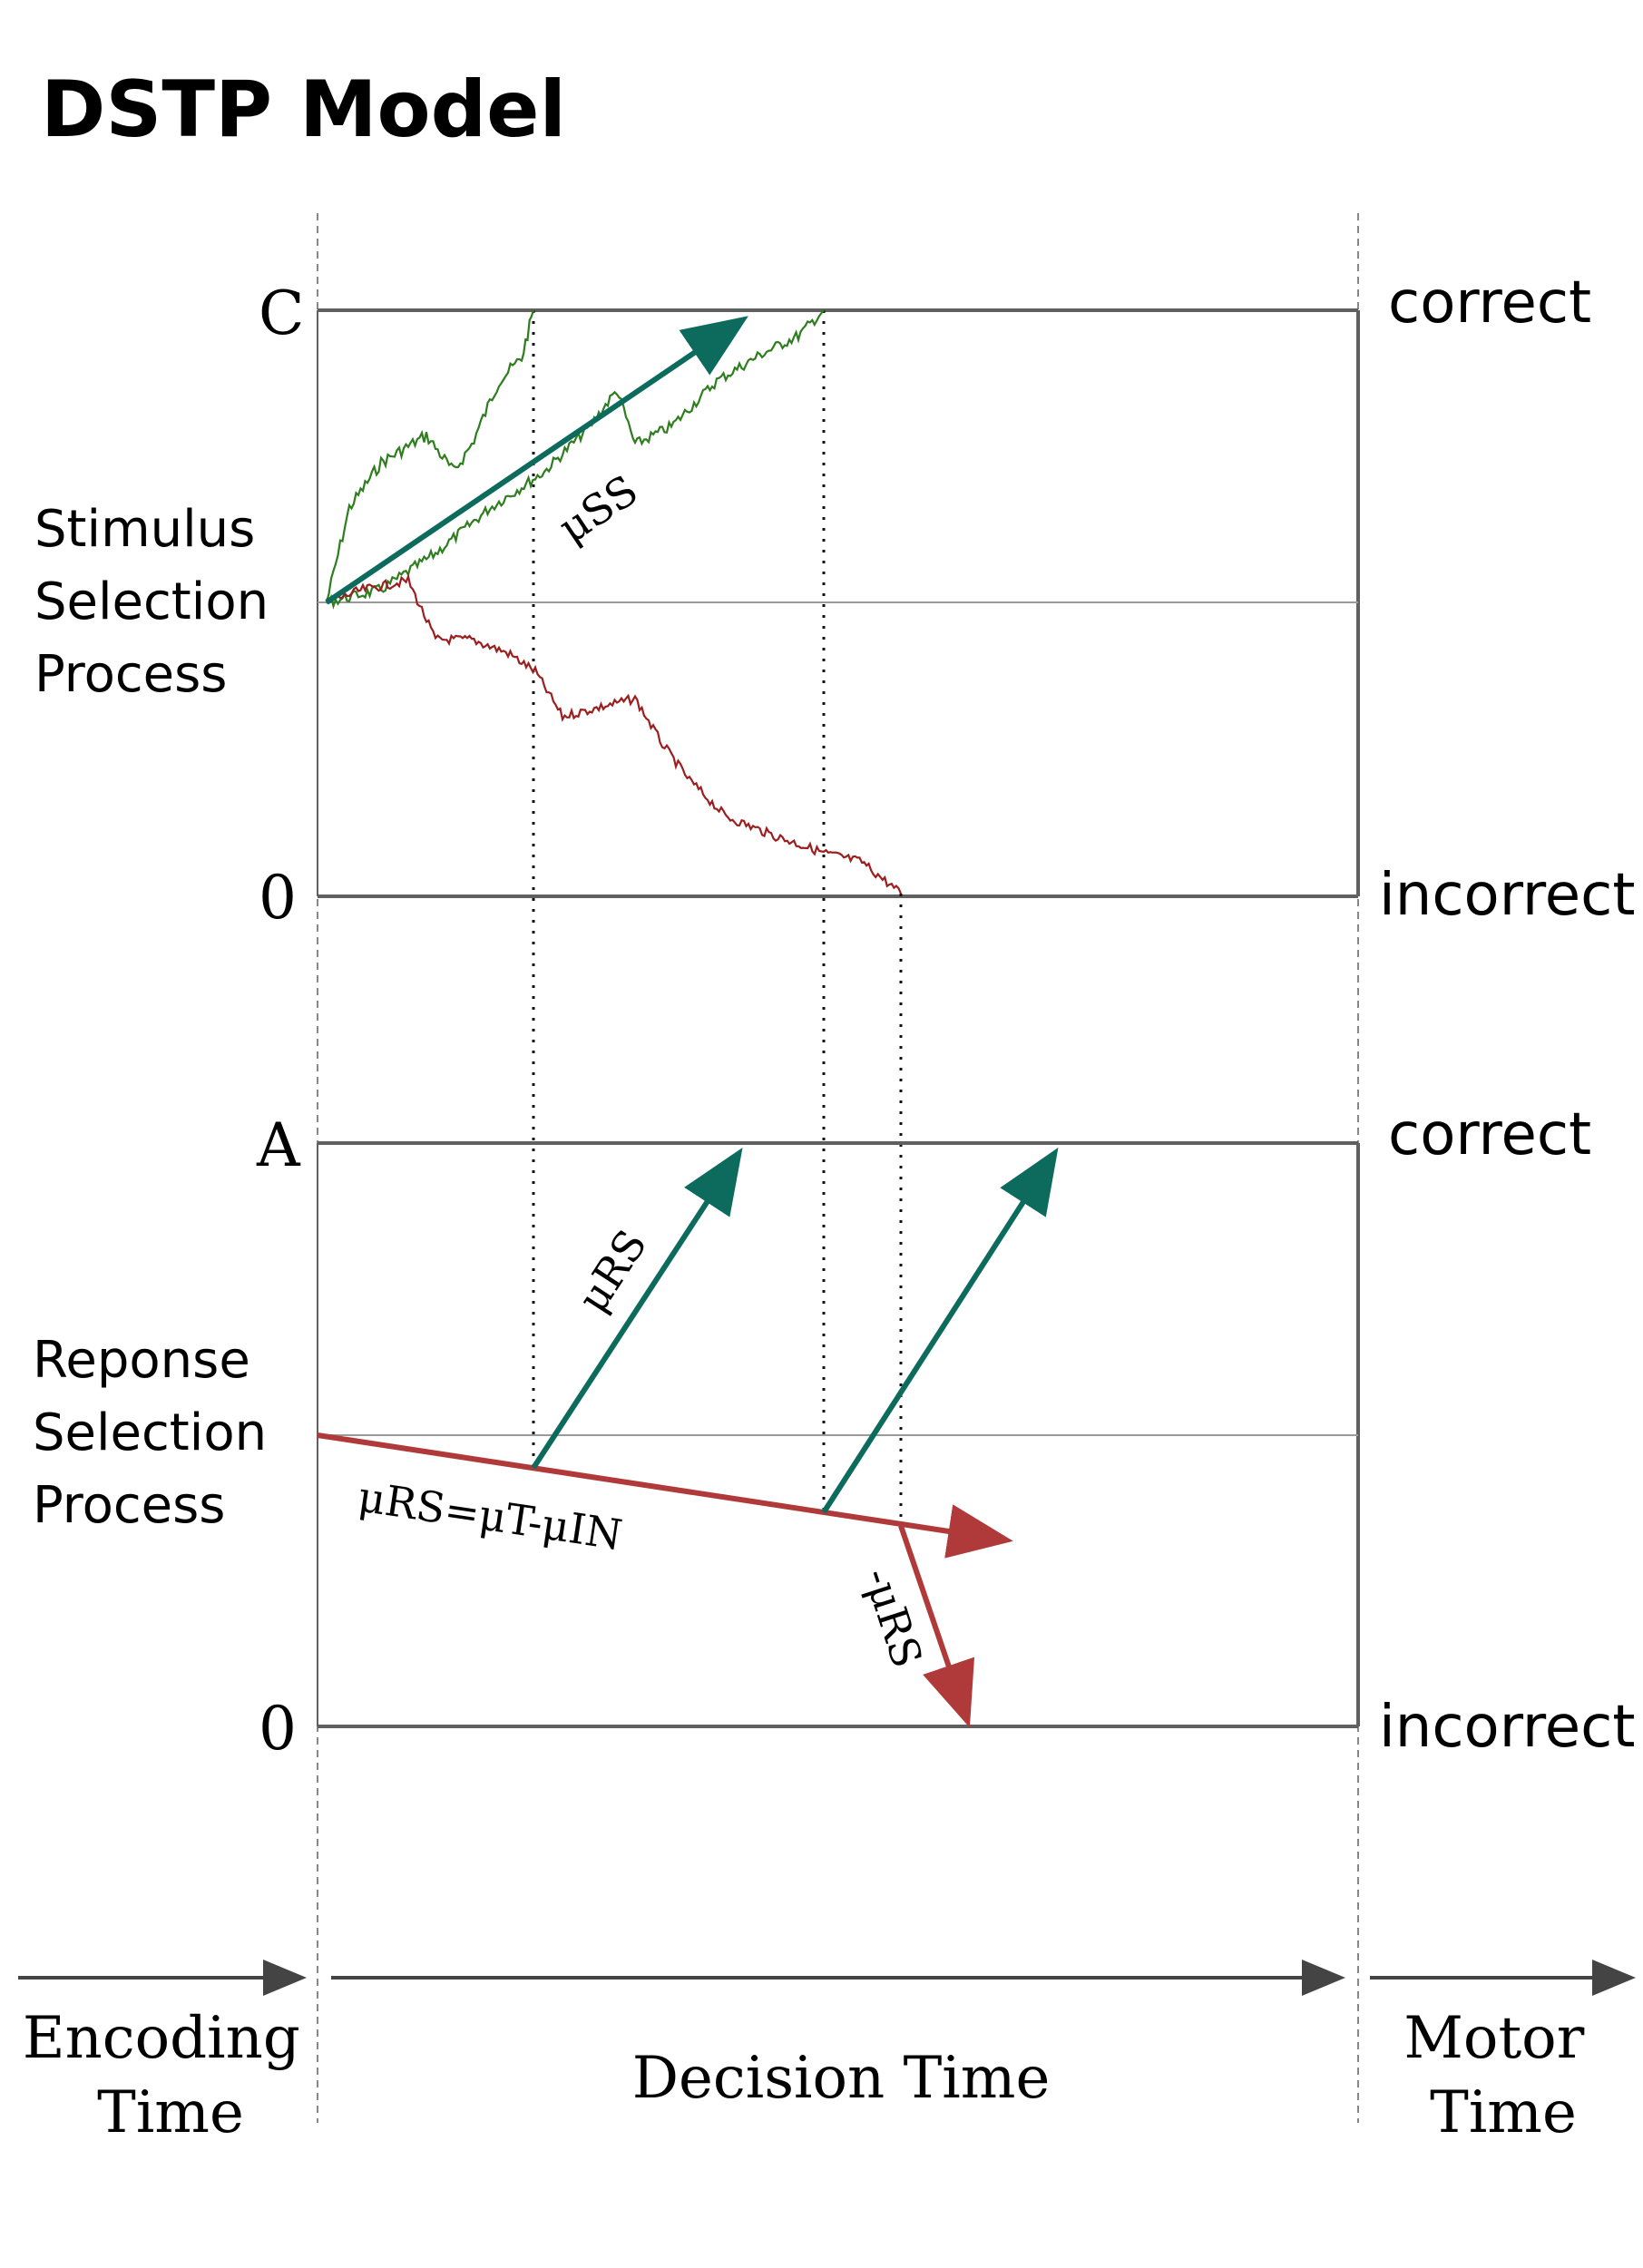 The width and height of the screenshot is (1643, 2268). What do you see at coordinates (1507, 896) in the screenshot?
I see `stimulus-incorrect-label: incorrect` at bounding box center [1507, 896].